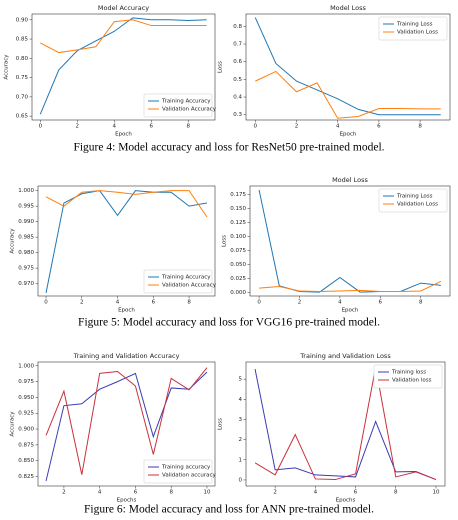 The width and height of the screenshot is (458, 520). Describe the element at coordinates (22, 20) in the screenshot. I see `y-tick-label: 0.90` at that location.